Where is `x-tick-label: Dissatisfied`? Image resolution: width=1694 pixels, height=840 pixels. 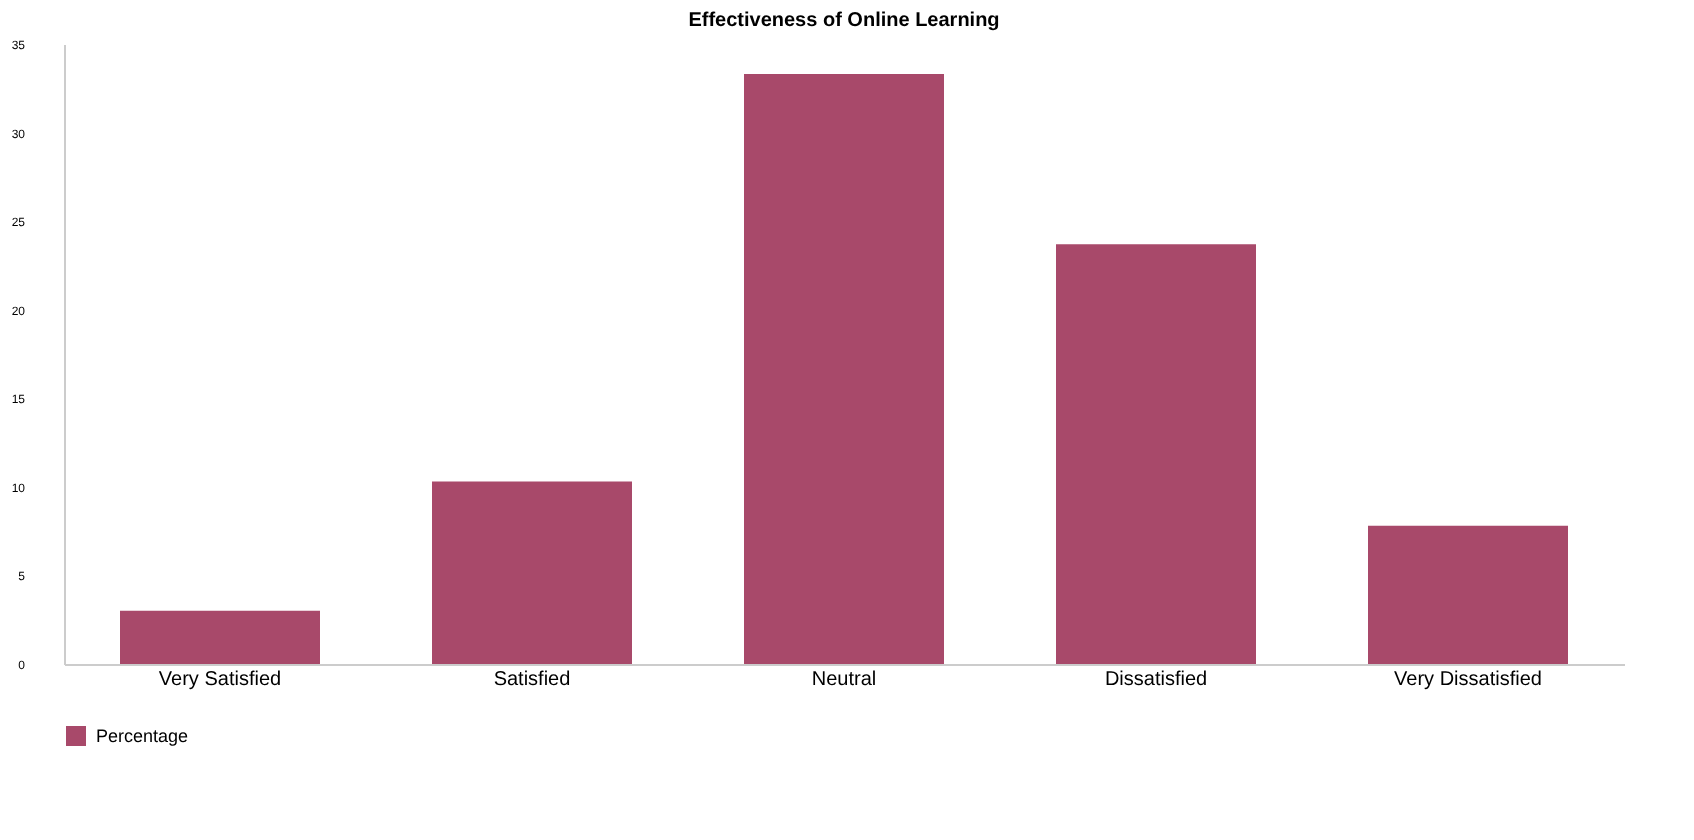
x-tick-label: Dissatisfied is located at coordinates (1156, 680).